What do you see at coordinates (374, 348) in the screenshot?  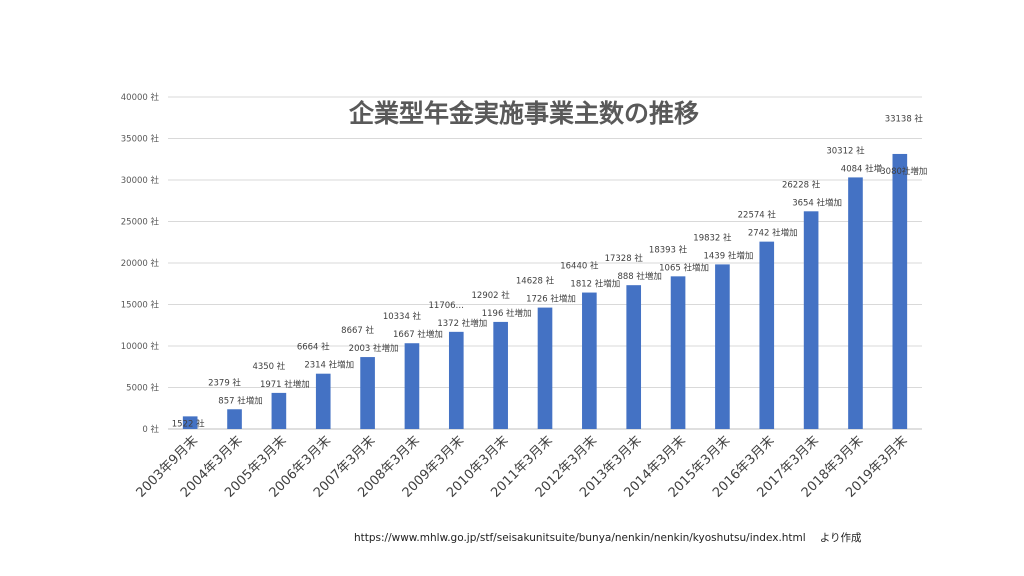 I see `increase-label: 2003 社増加` at bounding box center [374, 348].